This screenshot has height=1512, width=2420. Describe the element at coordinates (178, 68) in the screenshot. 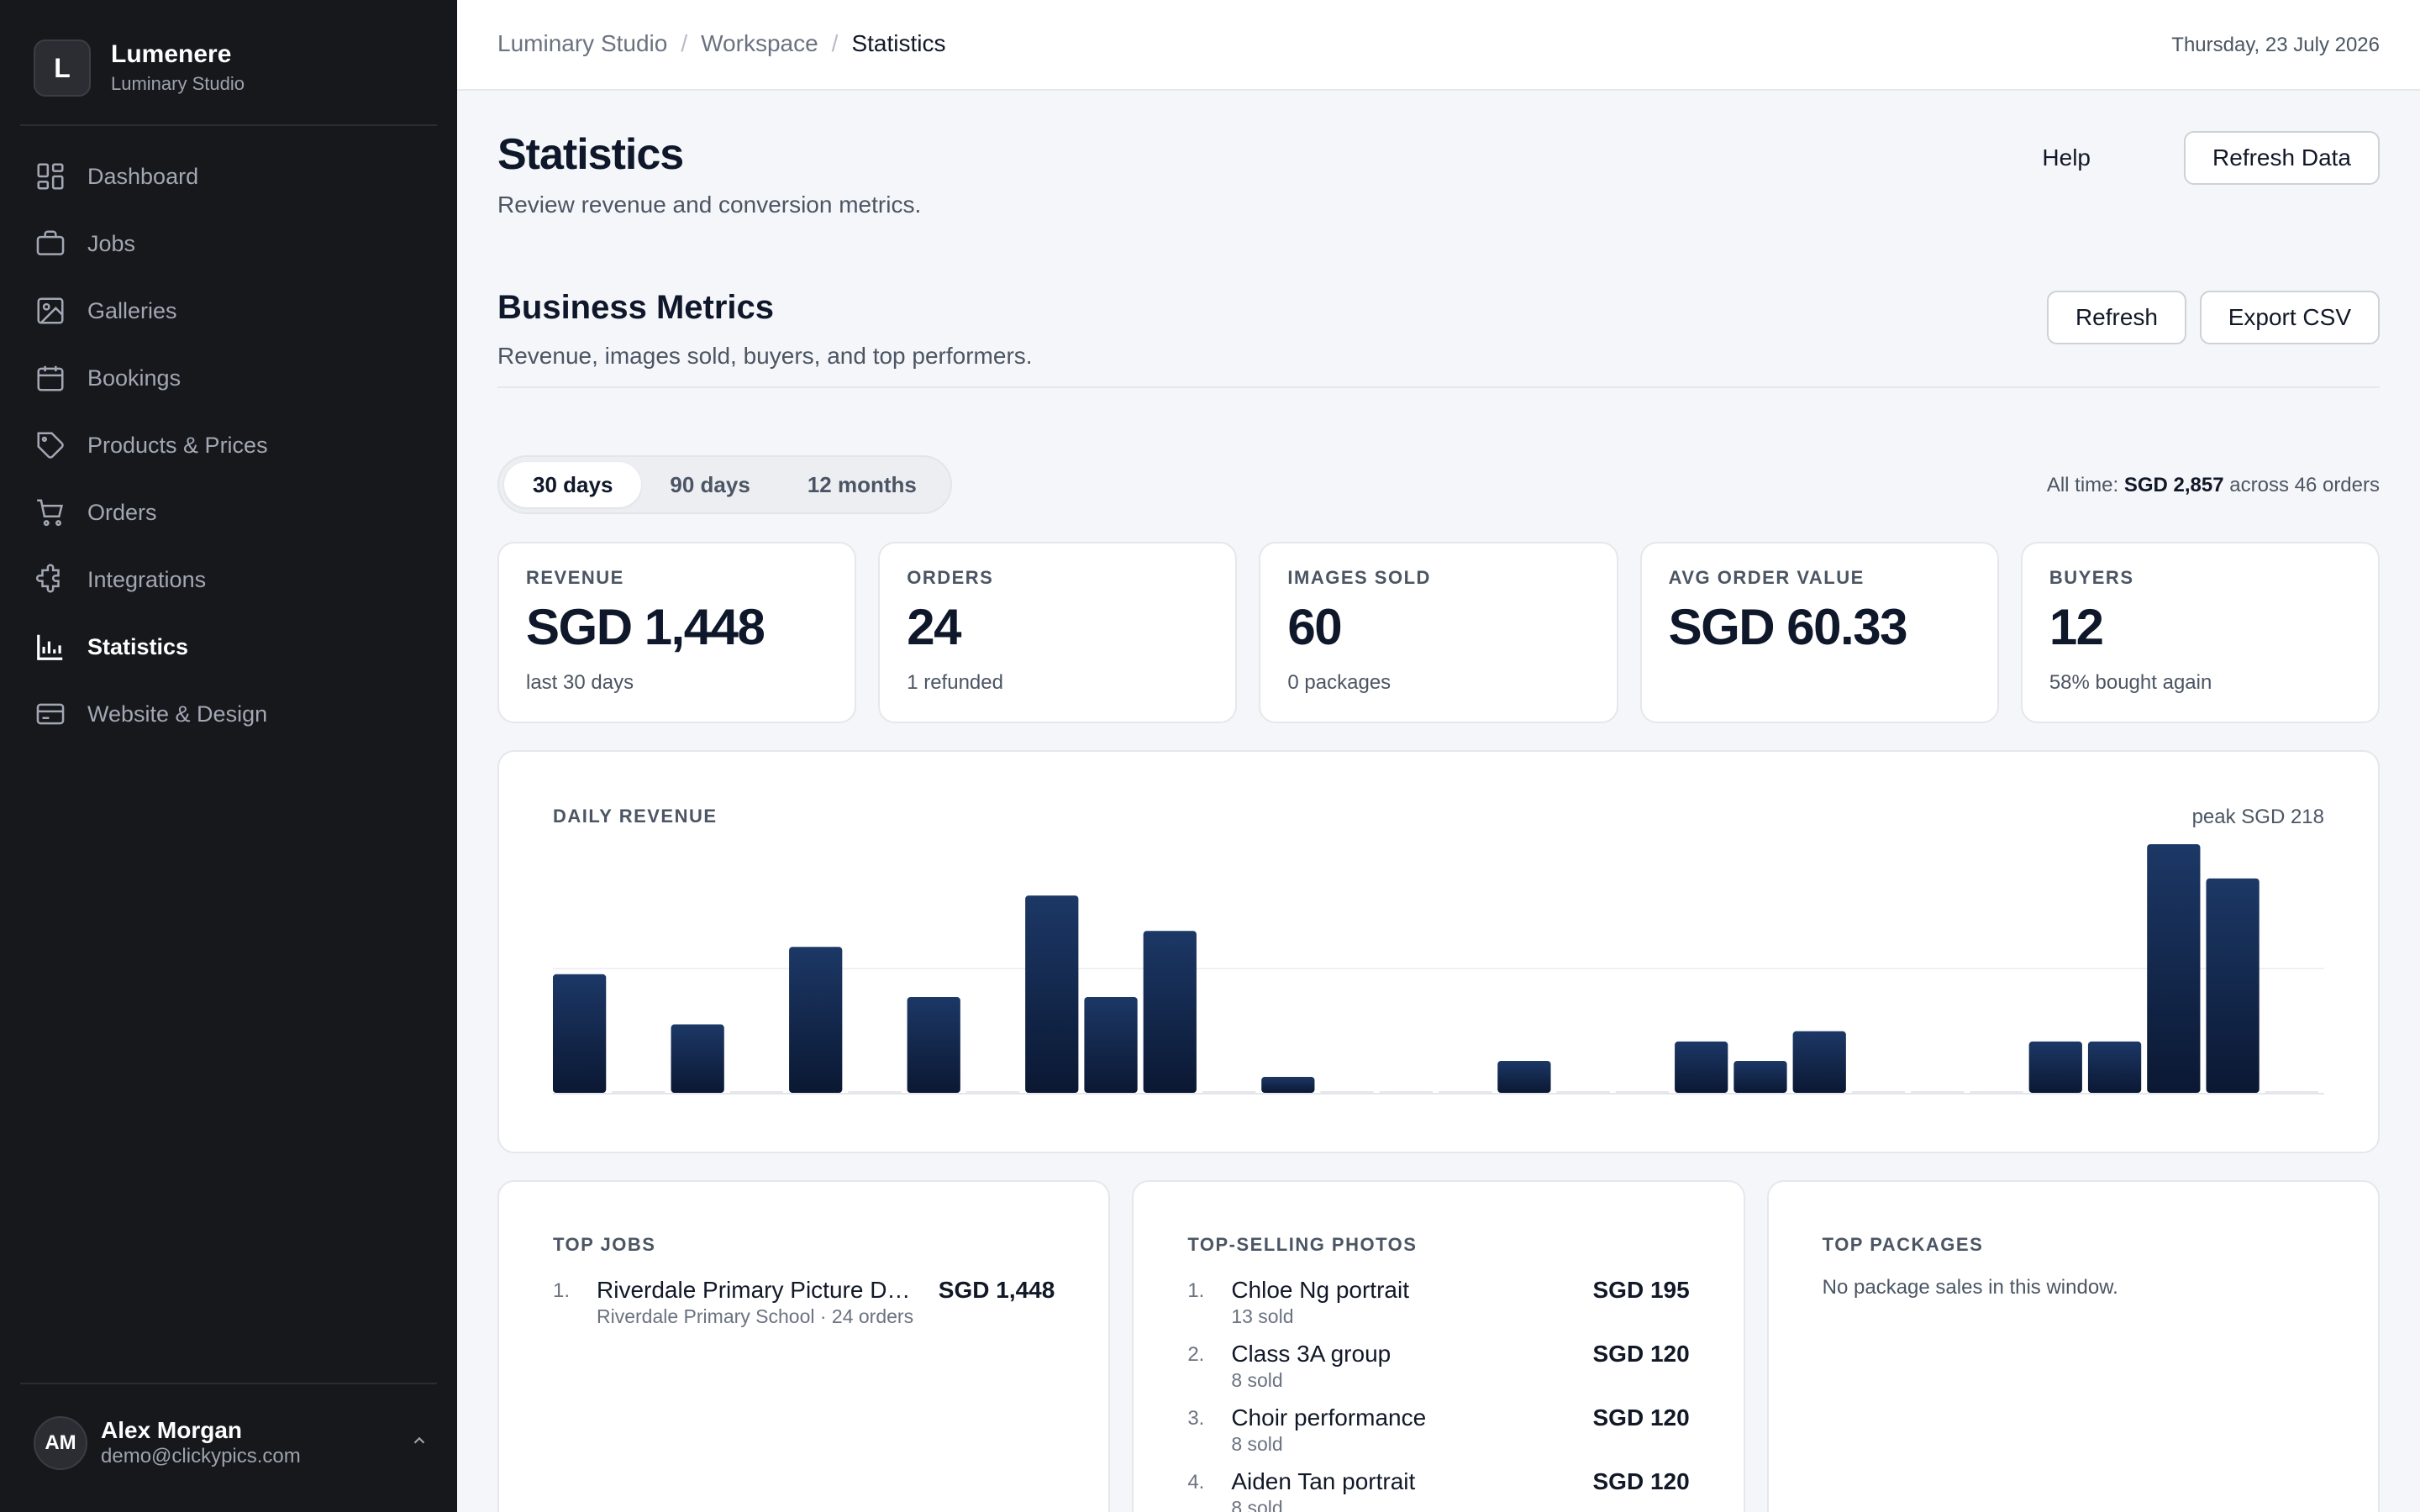

I see `brand-text: Lumenere Luminary Studio` at that location.